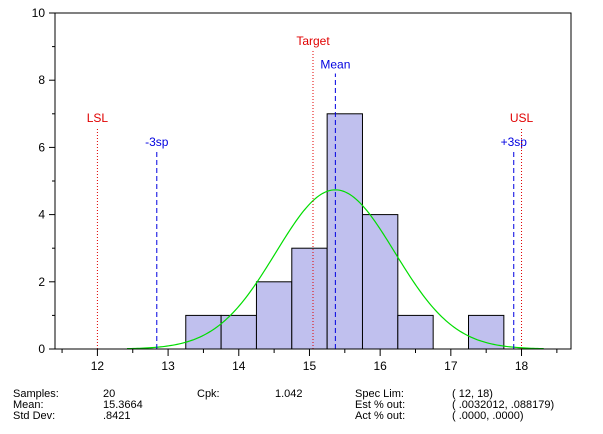 This screenshot has width=603, height=434. Describe the element at coordinates (36, 394) in the screenshot. I see `samples-label: Samples:` at that location.